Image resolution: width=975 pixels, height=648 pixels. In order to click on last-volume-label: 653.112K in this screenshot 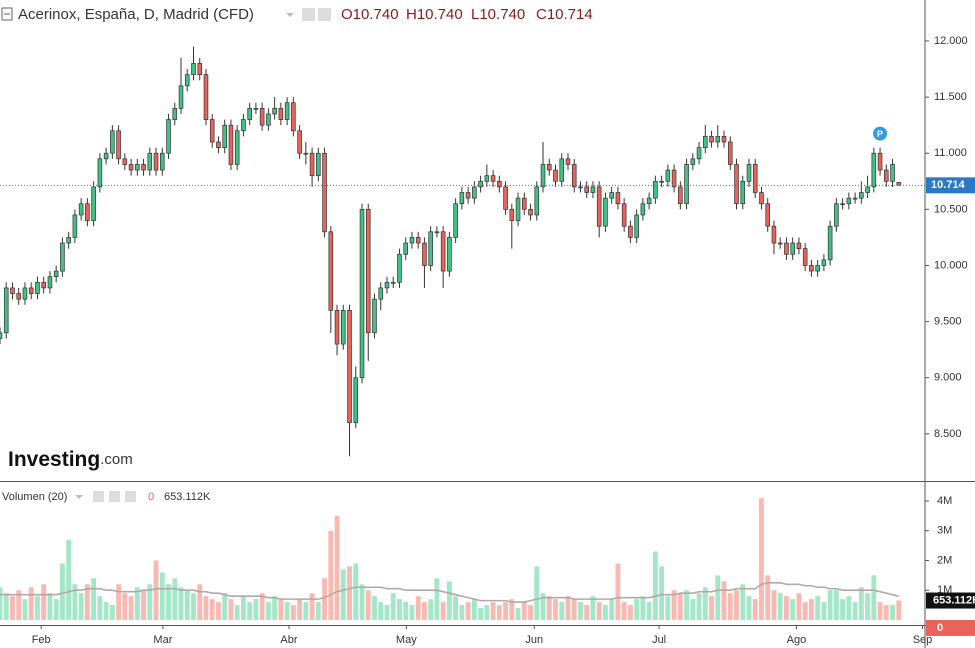, I will do `click(954, 600)`.